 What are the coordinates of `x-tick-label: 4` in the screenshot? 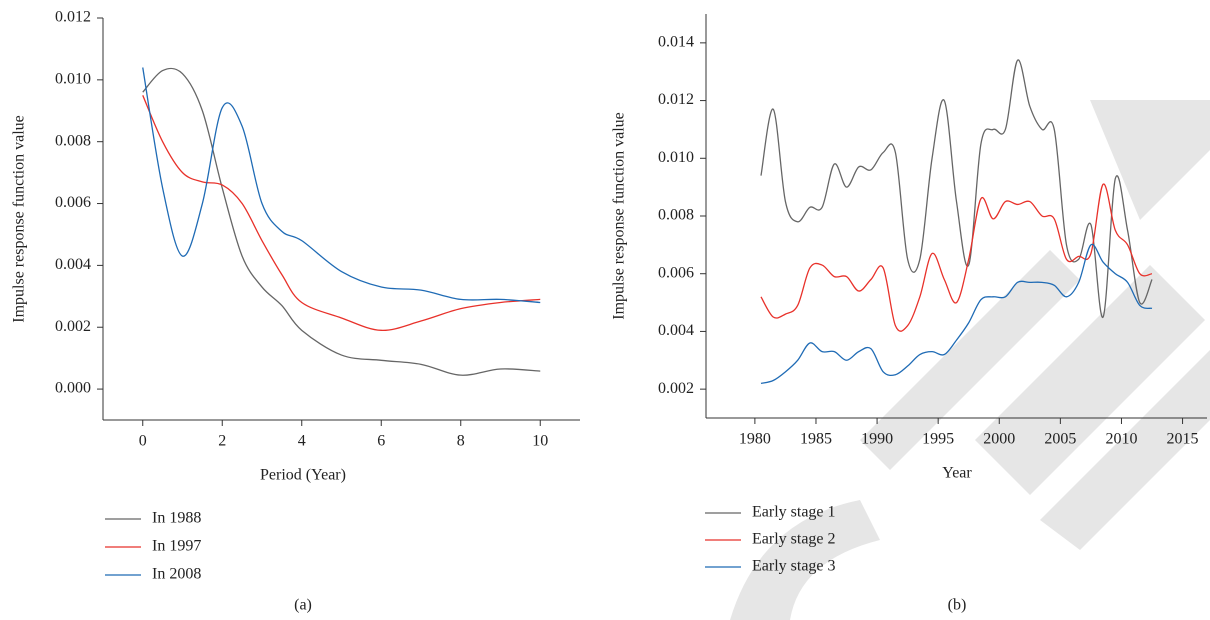 It's located at (302, 441).